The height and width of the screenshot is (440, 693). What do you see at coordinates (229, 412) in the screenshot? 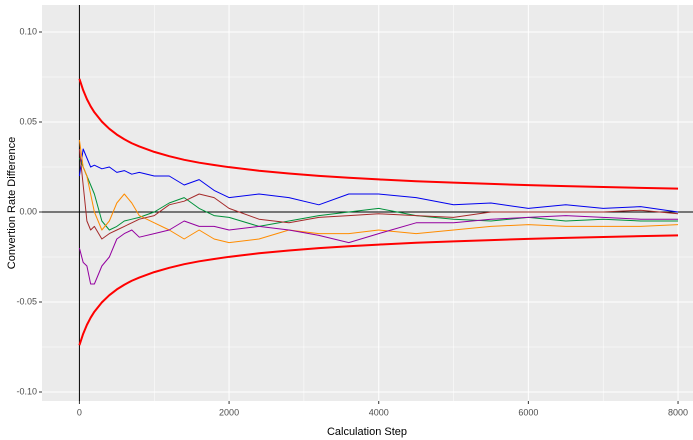
I see `x-tick-label: 2000` at bounding box center [229, 412].